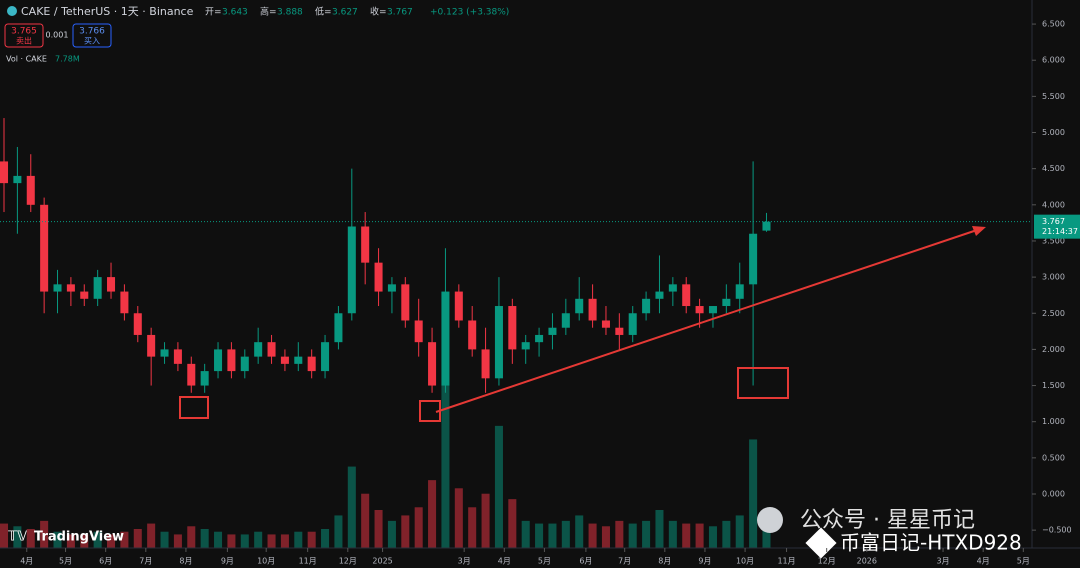 Image resolution: width=1080 pixels, height=568 pixels. I want to click on x-tick-label: 9月, so click(227, 561).